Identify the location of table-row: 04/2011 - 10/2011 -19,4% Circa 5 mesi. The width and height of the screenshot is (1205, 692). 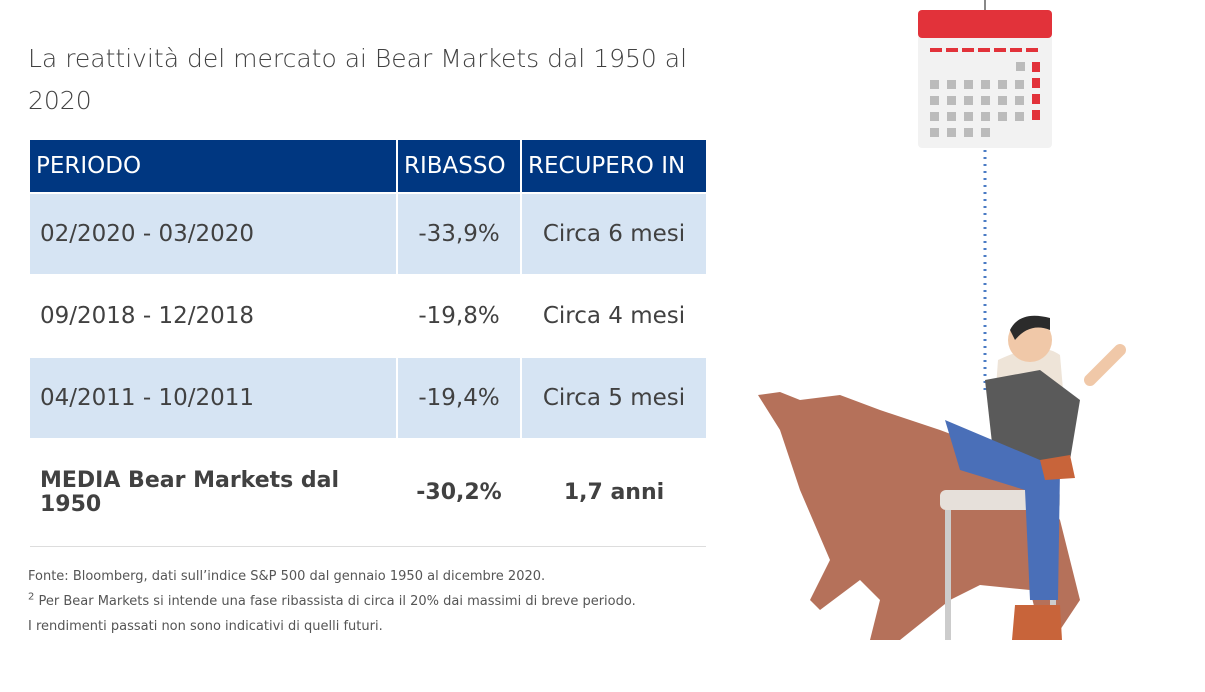
(368, 398).